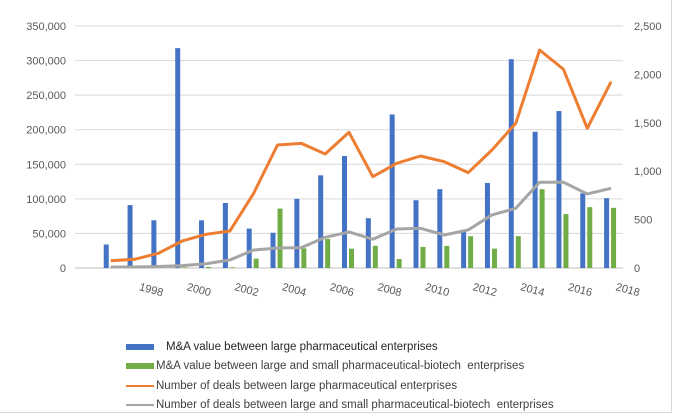  What do you see at coordinates (566, 241) in the screenshot?
I see `bar-small-2016` at bounding box center [566, 241].